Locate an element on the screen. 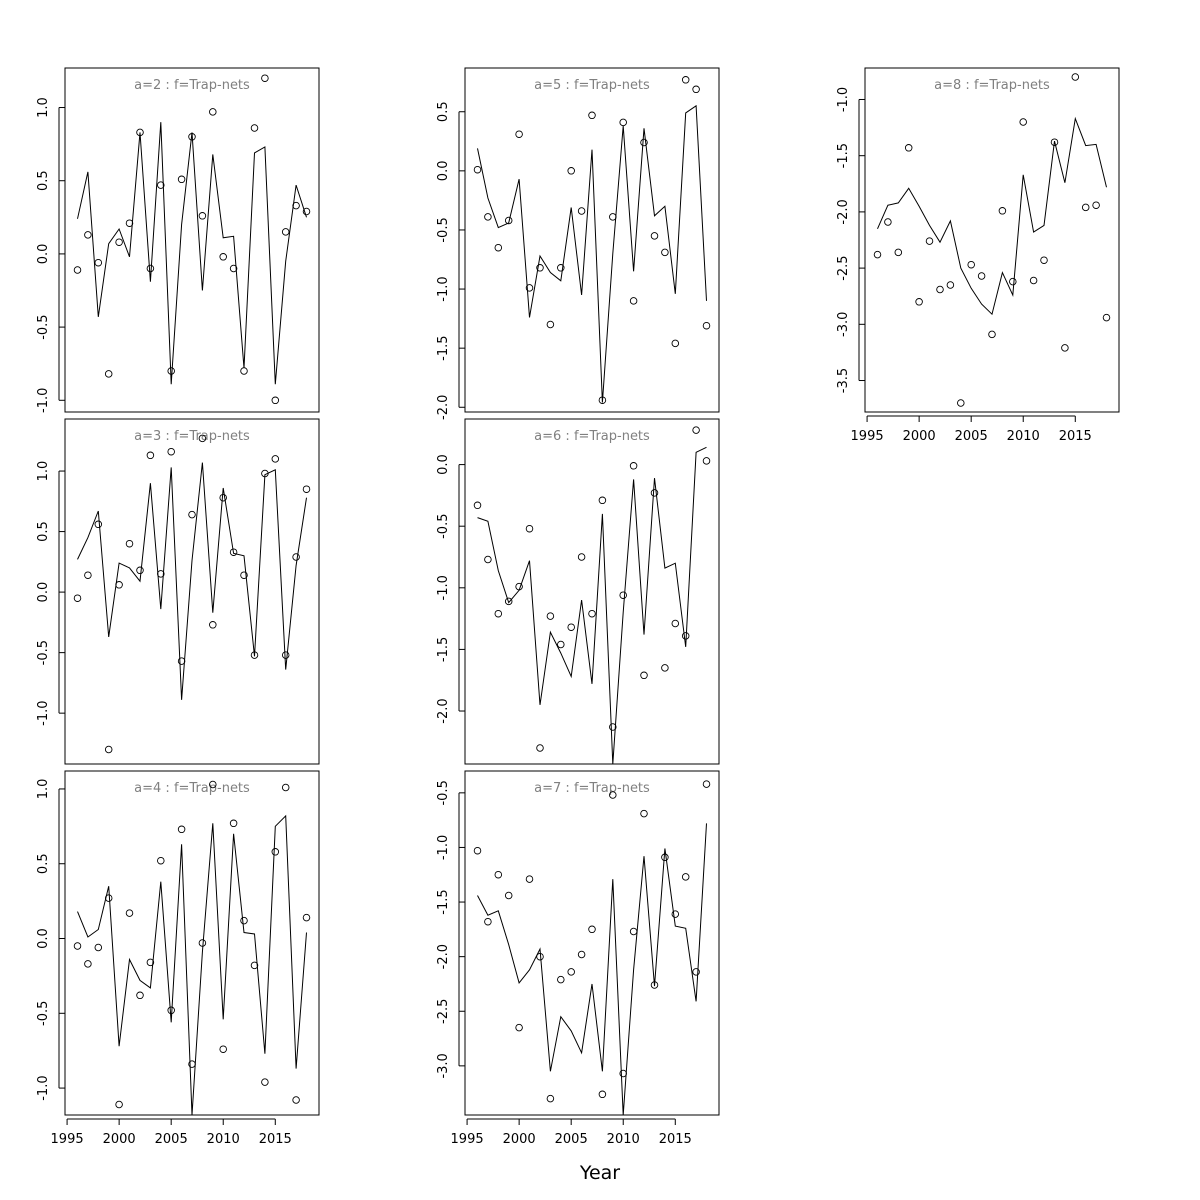 This screenshot has height=1200, width=1200. x-axis-label: Year is located at coordinates (599, 1173).